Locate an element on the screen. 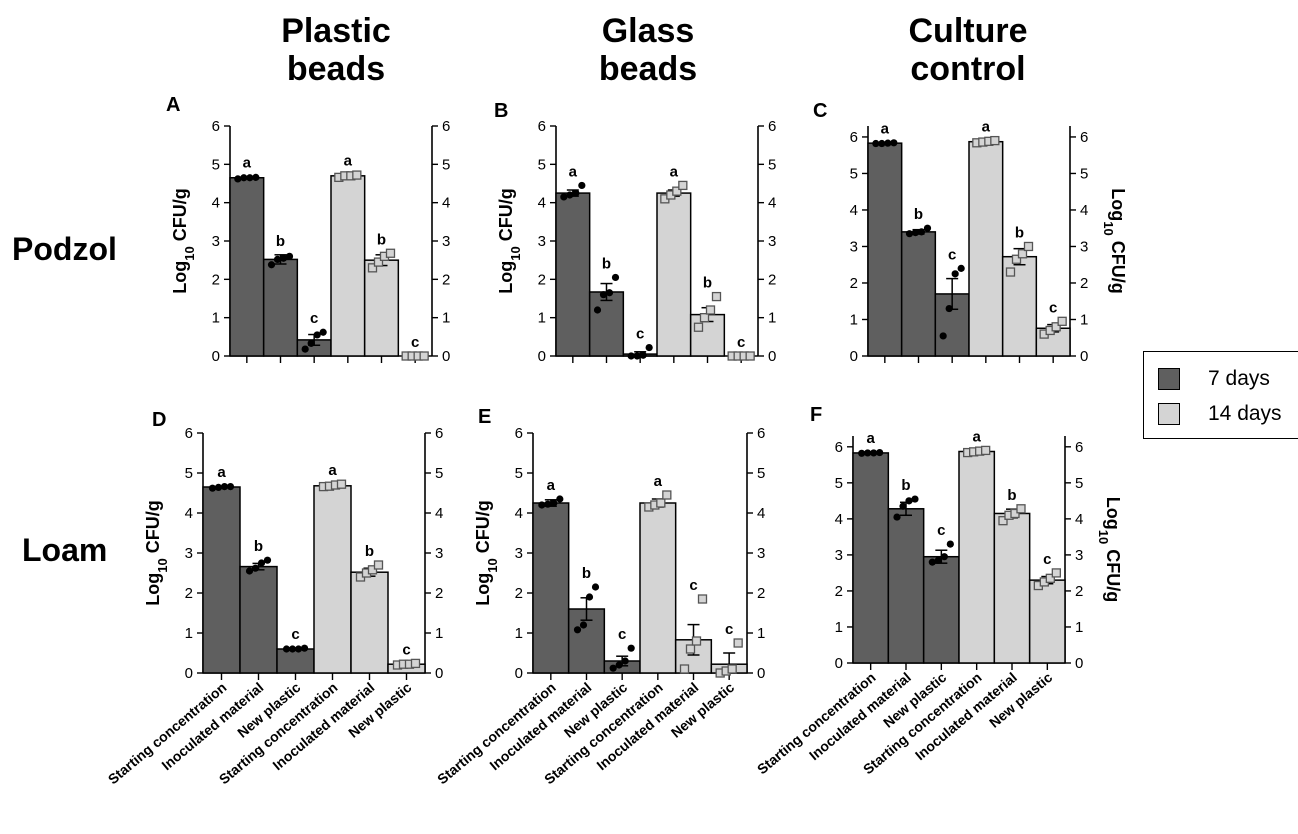  legend-label-7-days: 7 days is located at coordinates (1239, 378).